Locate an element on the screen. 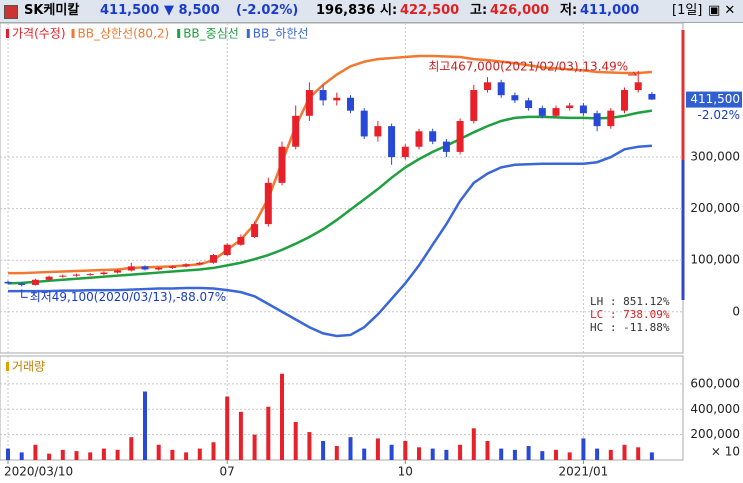 The width and height of the screenshot is (743, 483). stat: LH : 851.12% is located at coordinates (630, 301).